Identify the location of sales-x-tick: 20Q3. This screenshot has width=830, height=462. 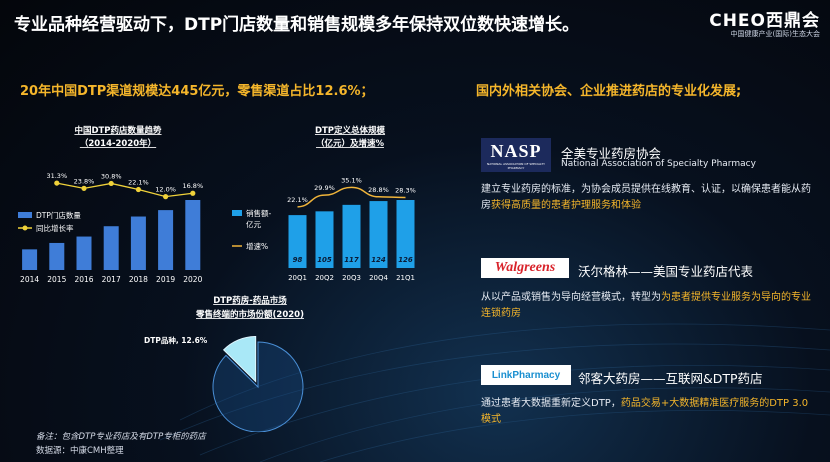
(351, 278).